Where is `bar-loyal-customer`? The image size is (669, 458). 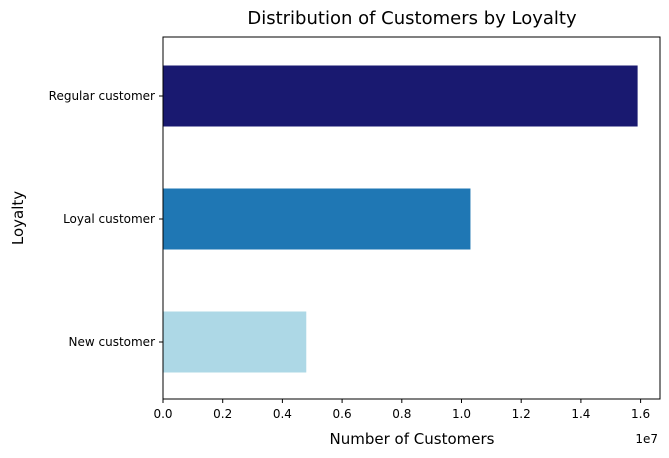
bar-loyal-customer is located at coordinates (317, 219).